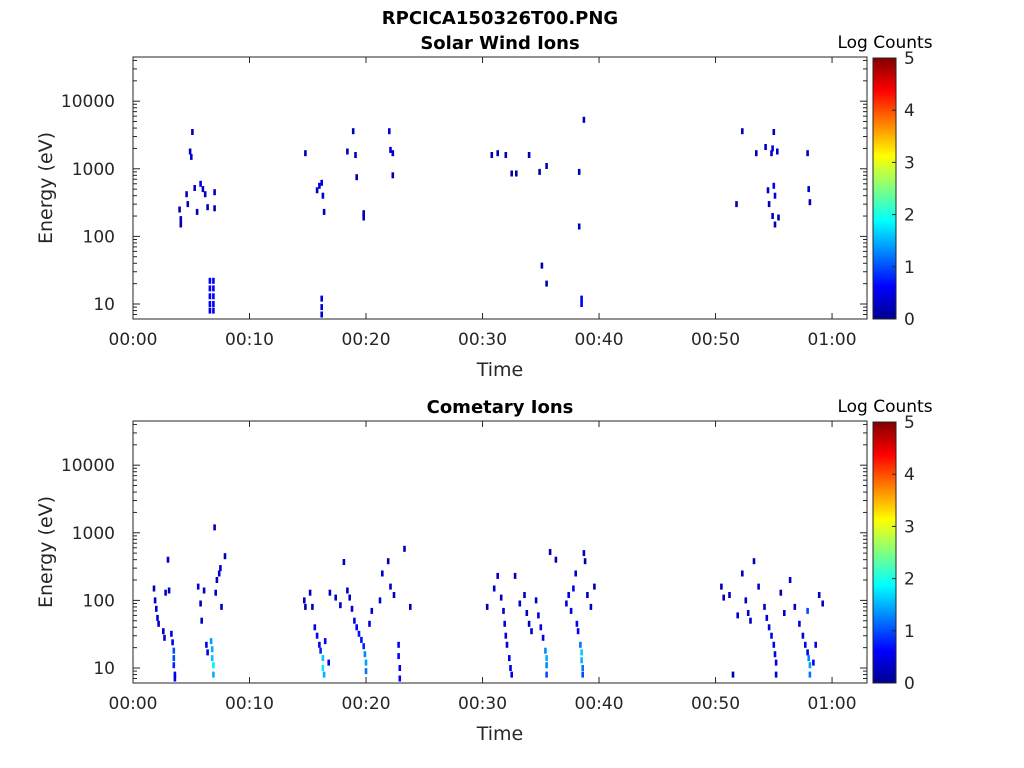 Image resolution: width=1024 pixels, height=768 pixels. I want to click on x-tick-label: 01:00, so click(832, 704).